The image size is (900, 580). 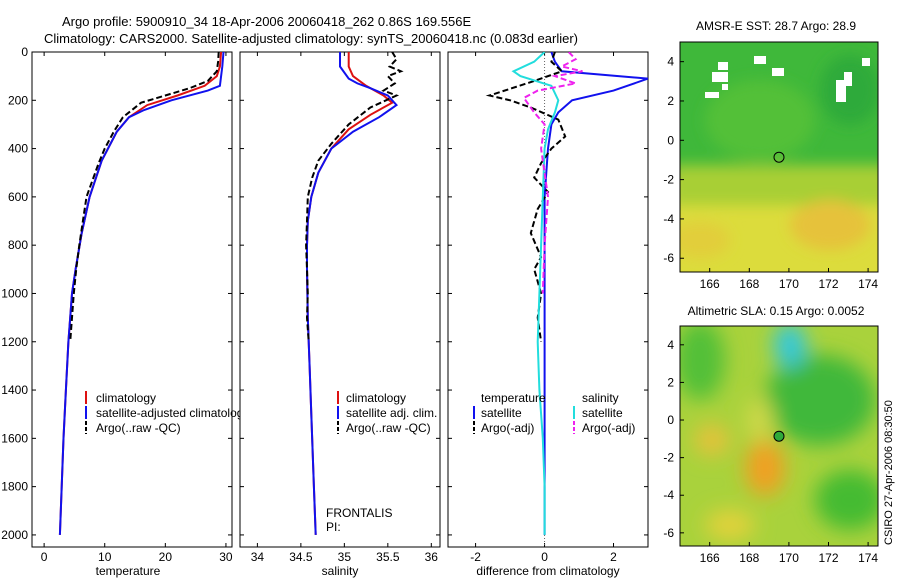 I want to click on pi-label: PI:, so click(x=333, y=527).